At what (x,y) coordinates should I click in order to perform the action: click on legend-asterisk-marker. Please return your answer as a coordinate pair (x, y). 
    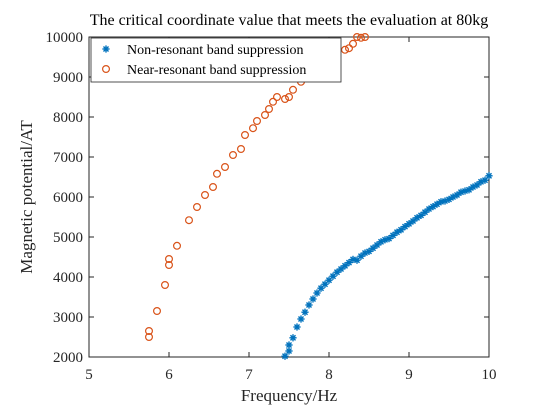
    Looking at the image, I should click on (106, 49).